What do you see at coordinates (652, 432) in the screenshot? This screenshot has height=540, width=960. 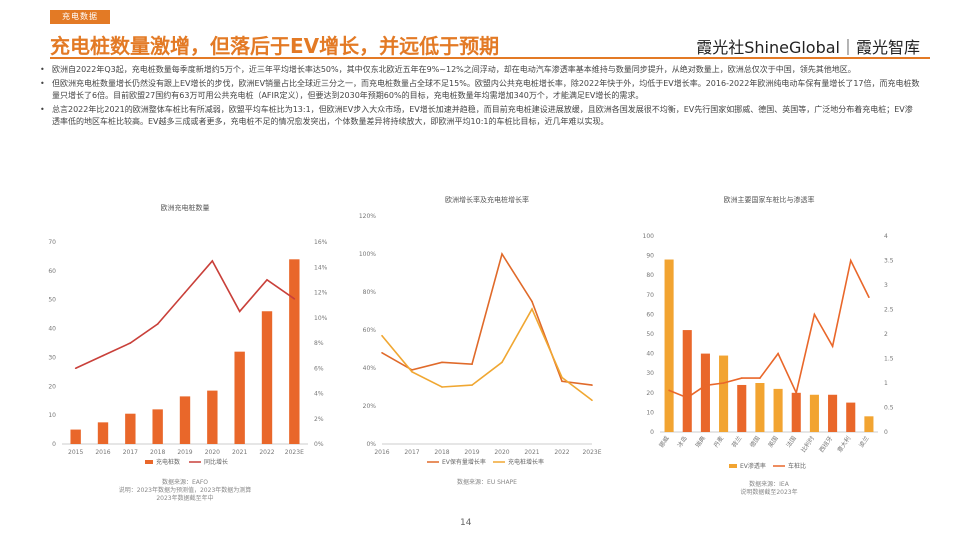 I see `y-left-tick-label: 0` at bounding box center [652, 432].